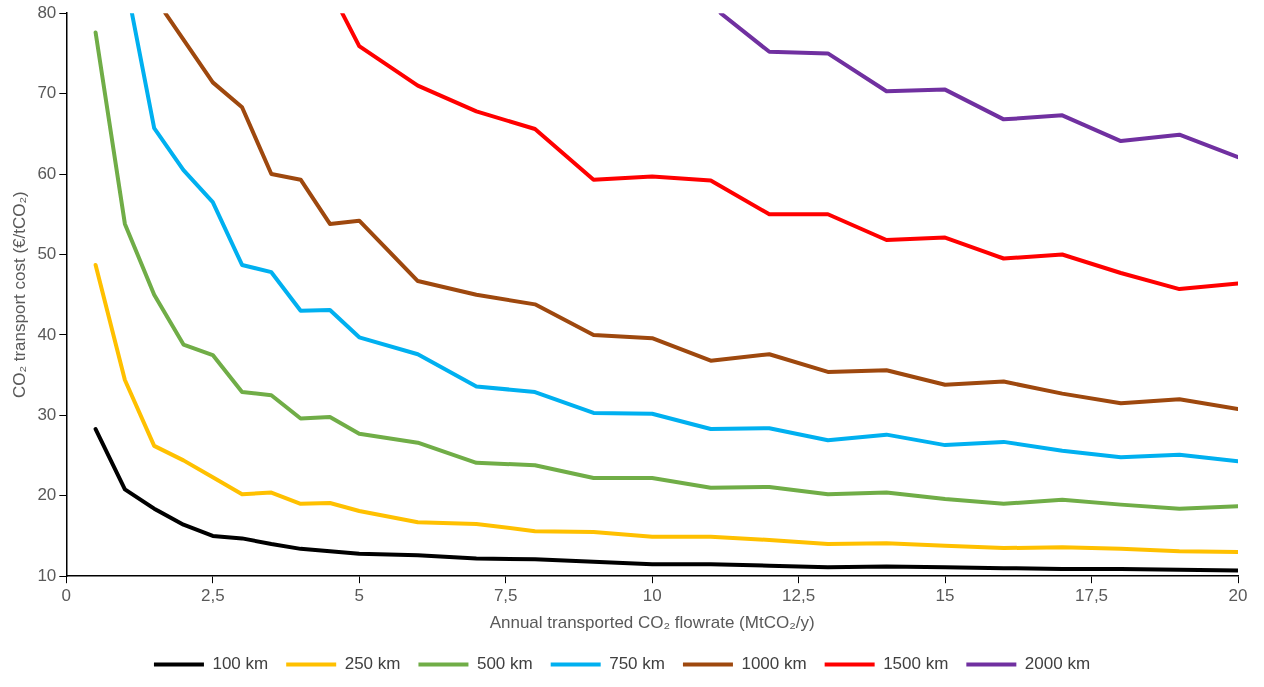  What do you see at coordinates (19, 295) in the screenshot?
I see `y-axis-title: CO₂ transport cost (€/tCO₂)` at bounding box center [19, 295].